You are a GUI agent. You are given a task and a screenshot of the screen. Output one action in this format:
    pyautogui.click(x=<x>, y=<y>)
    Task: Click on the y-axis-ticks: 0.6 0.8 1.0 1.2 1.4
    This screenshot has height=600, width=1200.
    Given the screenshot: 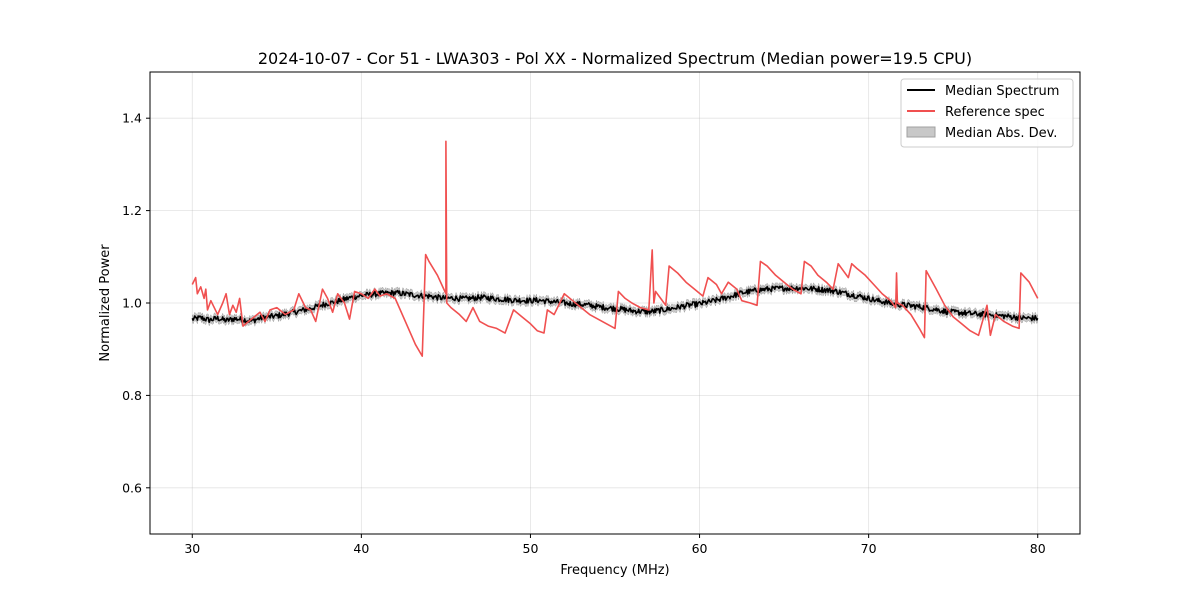 What is the action you would take?
    pyautogui.click(x=136, y=303)
    